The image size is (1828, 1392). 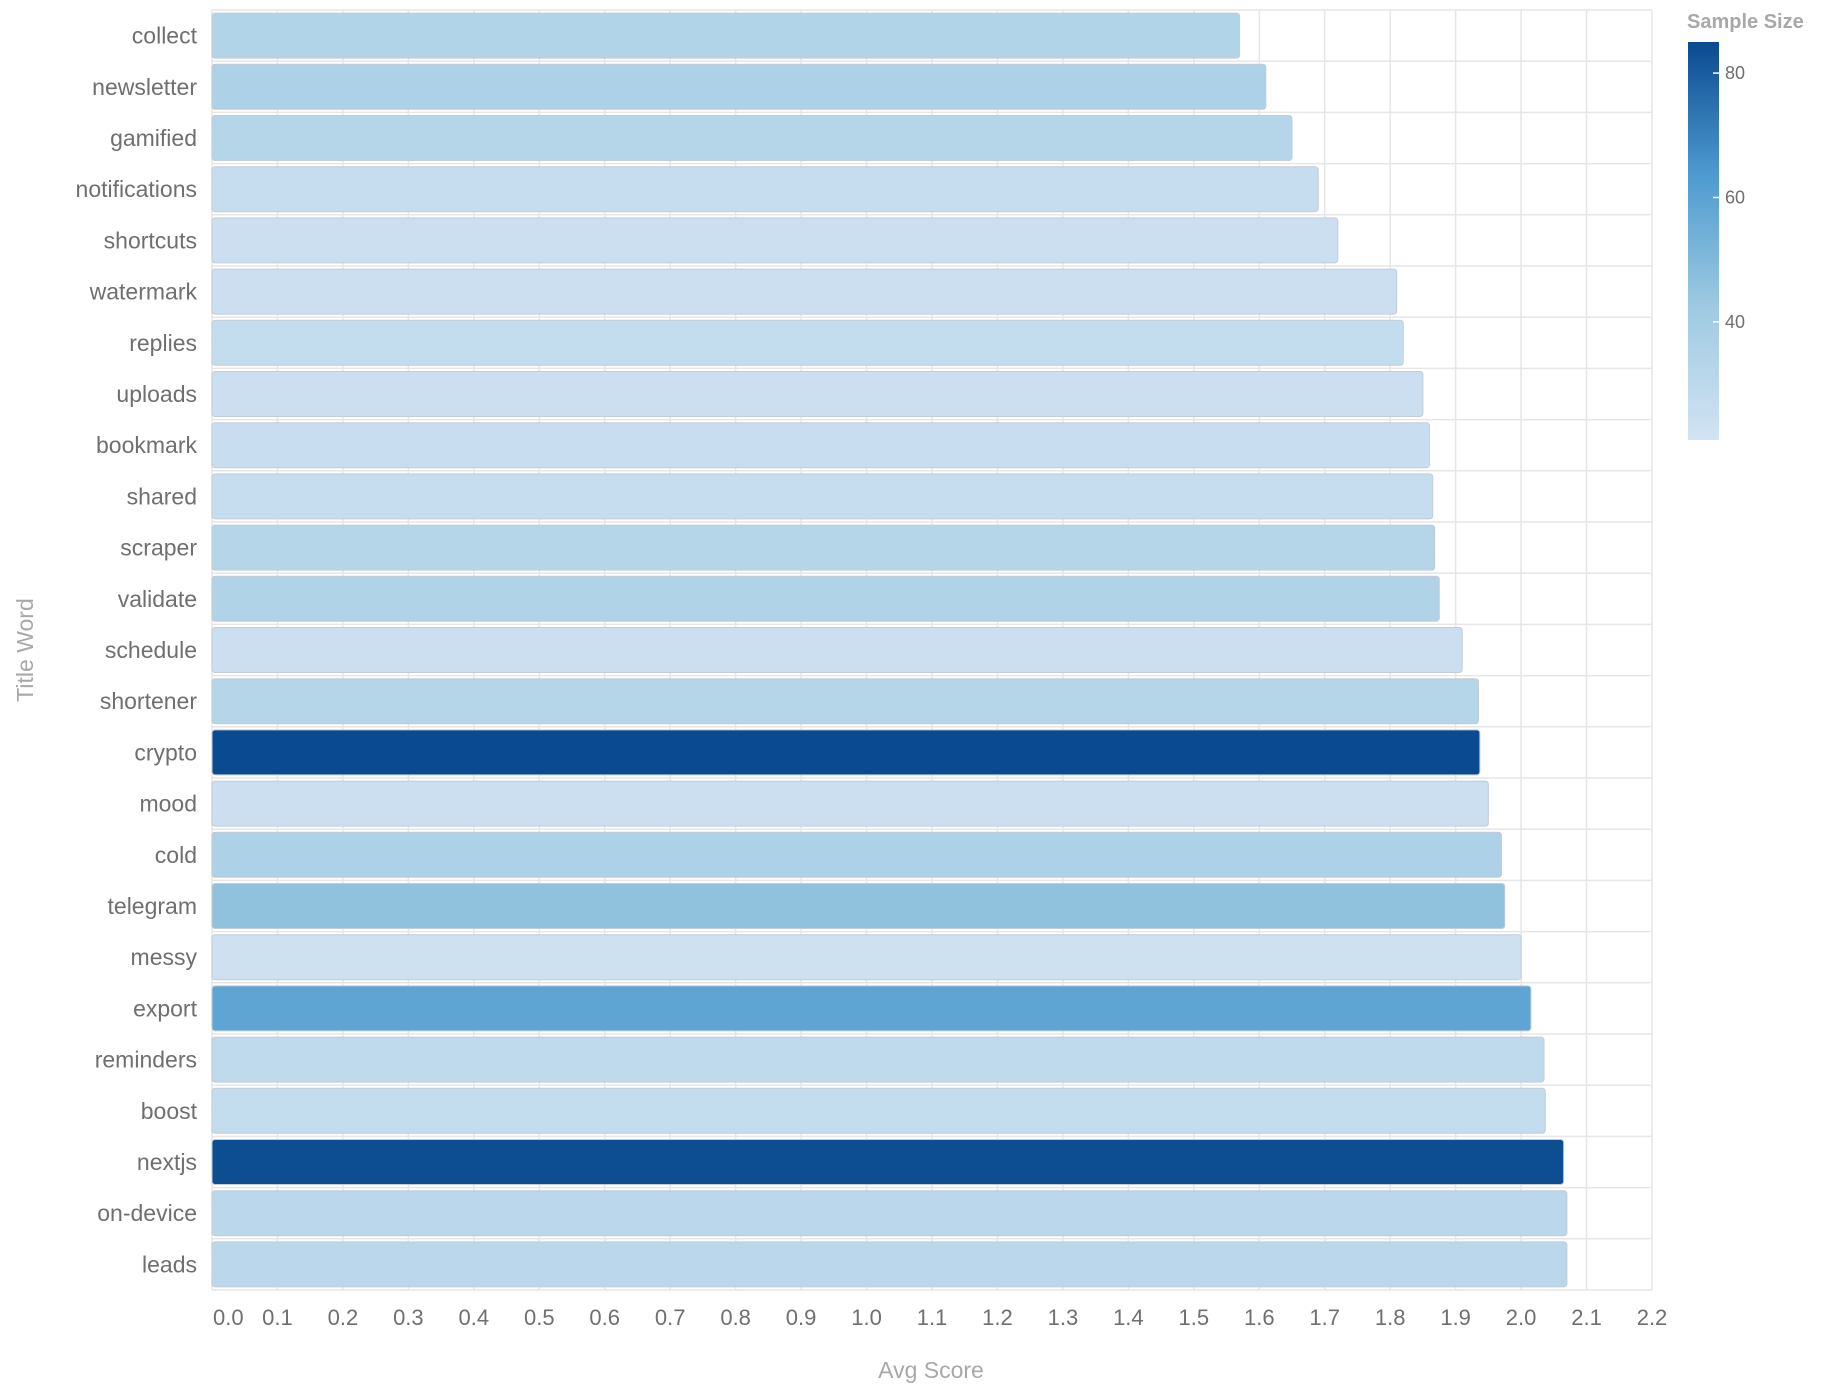 I want to click on x-tick-label: 1.1, so click(x=932, y=1317).